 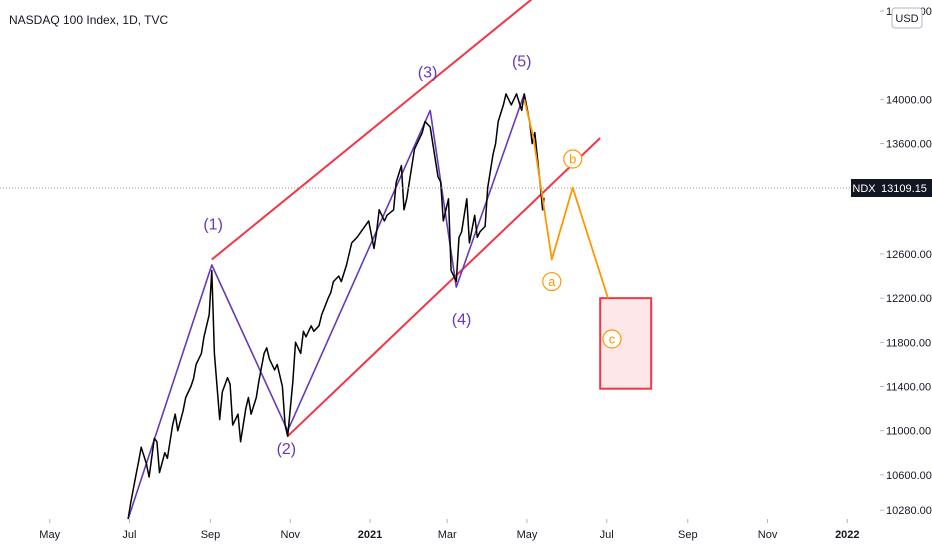 I want to click on projection-path, so click(x=566, y=199).